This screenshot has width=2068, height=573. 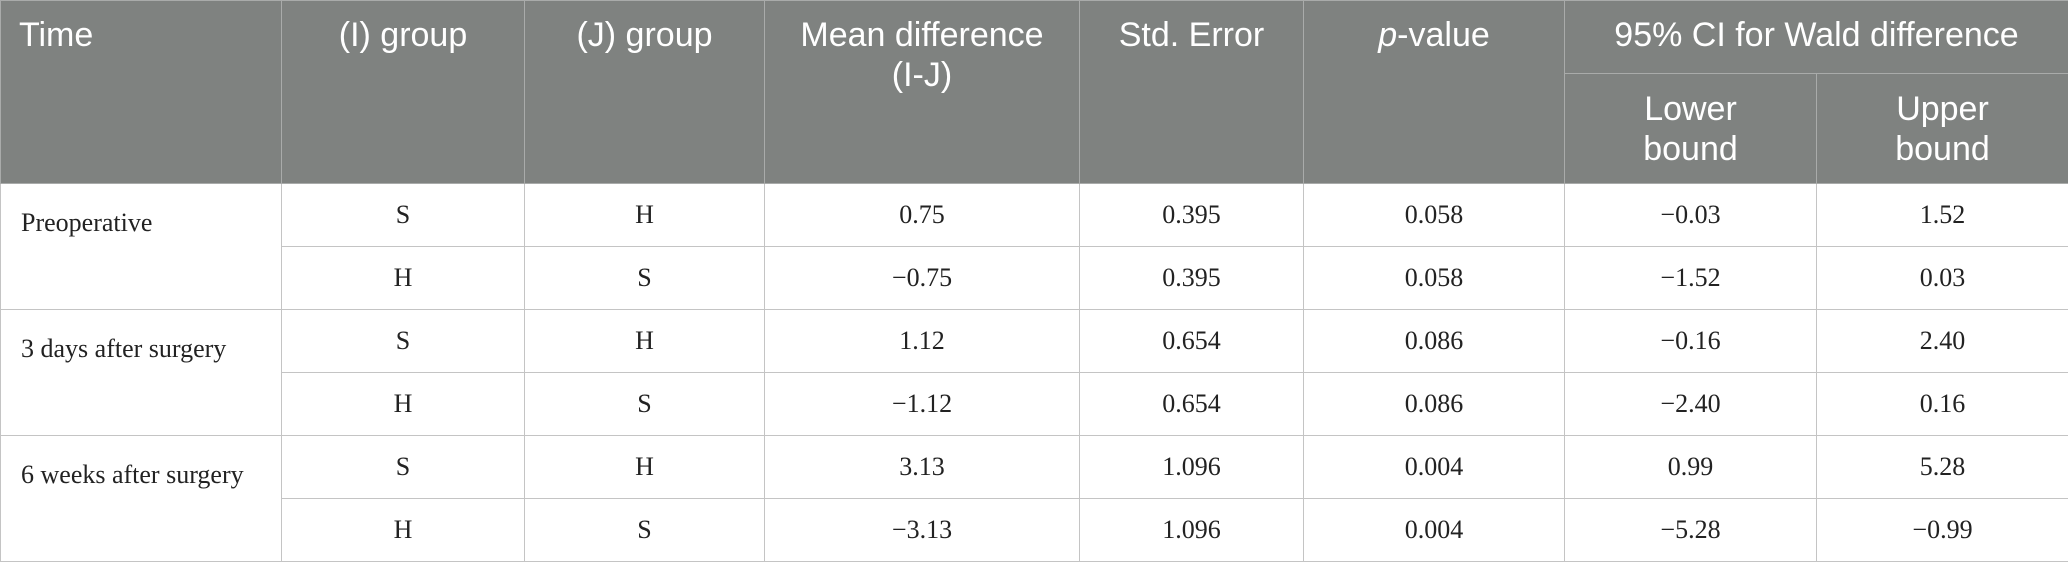 I want to click on subheader-cell: Lower bound, so click(x=1690, y=128).